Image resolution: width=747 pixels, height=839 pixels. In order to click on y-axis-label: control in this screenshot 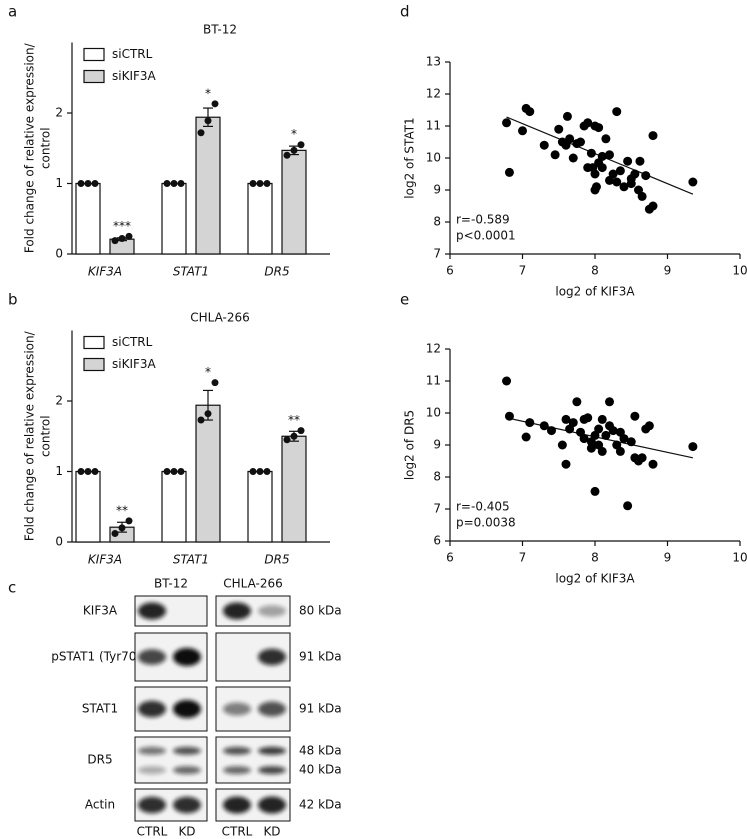, I will do `click(46, 436)`.